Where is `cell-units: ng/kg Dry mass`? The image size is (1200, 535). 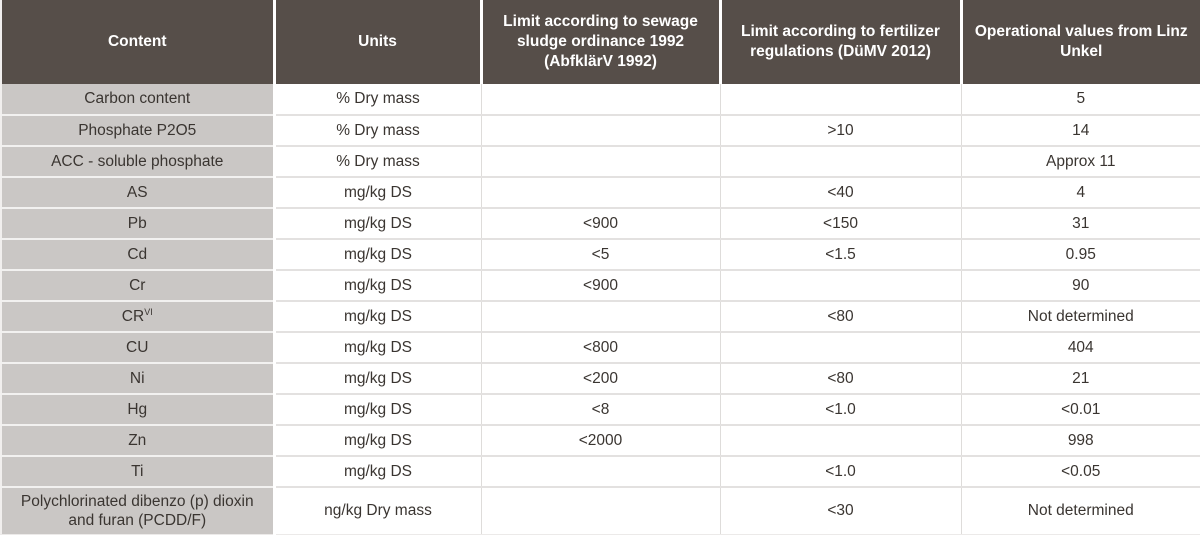 cell-units: ng/kg Dry mass is located at coordinates (377, 510).